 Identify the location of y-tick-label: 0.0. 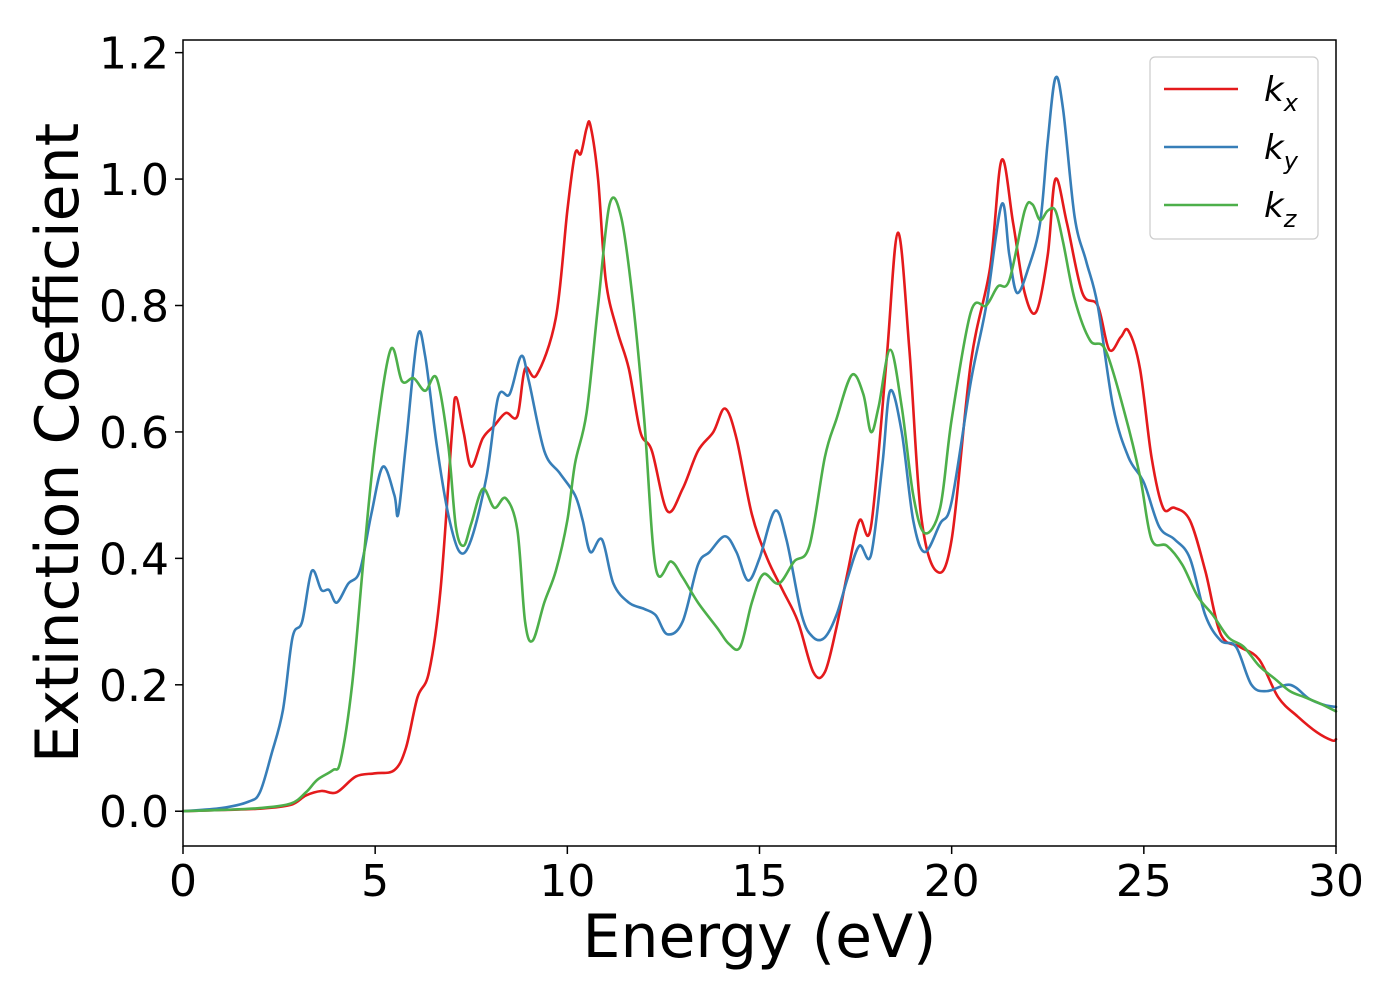
(134, 812).